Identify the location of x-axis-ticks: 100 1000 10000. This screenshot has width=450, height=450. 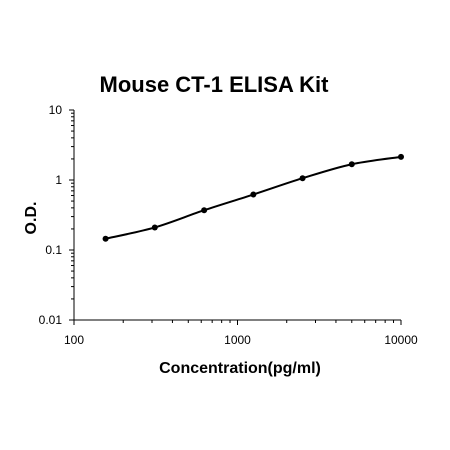
(241, 333).